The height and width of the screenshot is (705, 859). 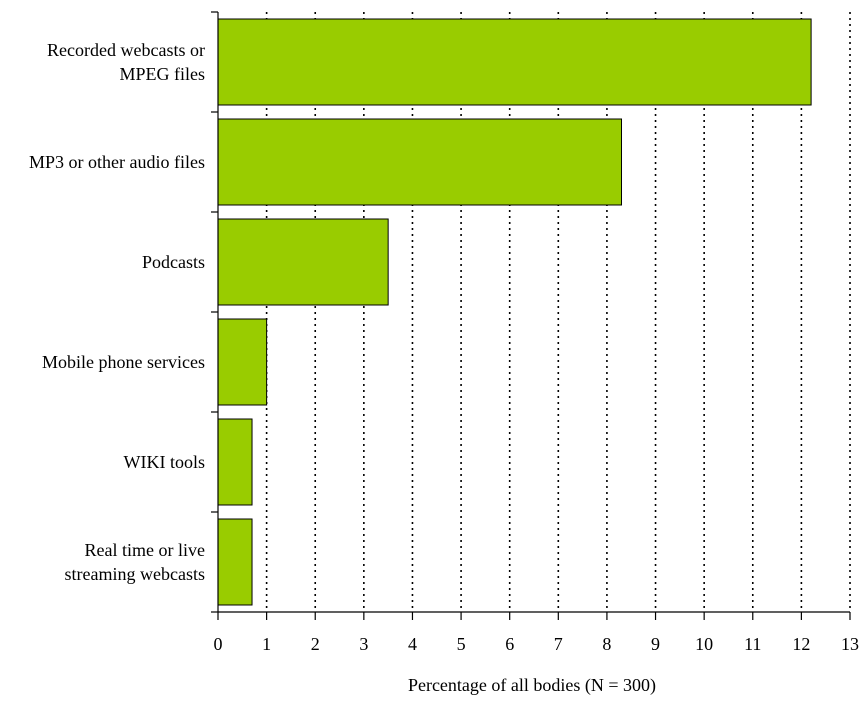 I want to click on x-tick-label-3: 3, so click(x=363, y=644).